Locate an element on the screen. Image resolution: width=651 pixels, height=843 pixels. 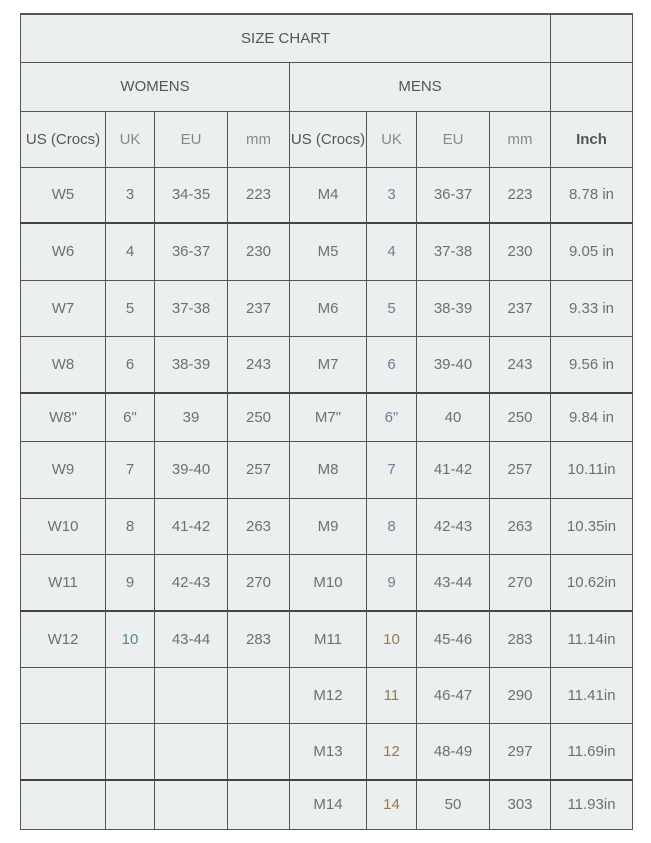
size-chart-title: SIZE CHART is located at coordinates (285, 38).